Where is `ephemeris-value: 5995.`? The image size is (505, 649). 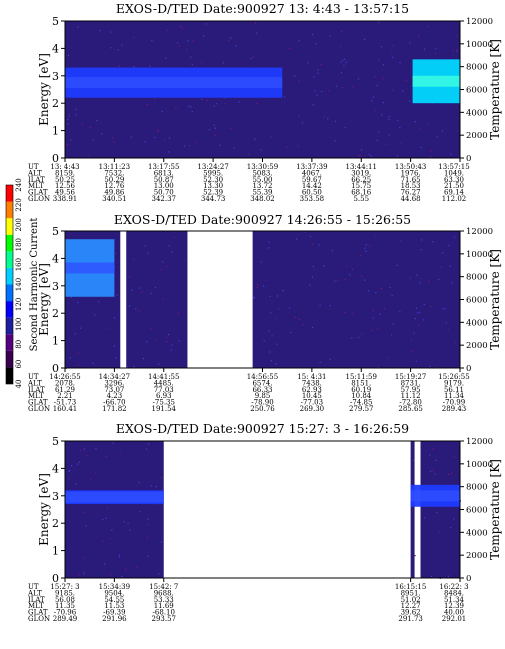 ephemeris-value: 5995. is located at coordinates (213, 173).